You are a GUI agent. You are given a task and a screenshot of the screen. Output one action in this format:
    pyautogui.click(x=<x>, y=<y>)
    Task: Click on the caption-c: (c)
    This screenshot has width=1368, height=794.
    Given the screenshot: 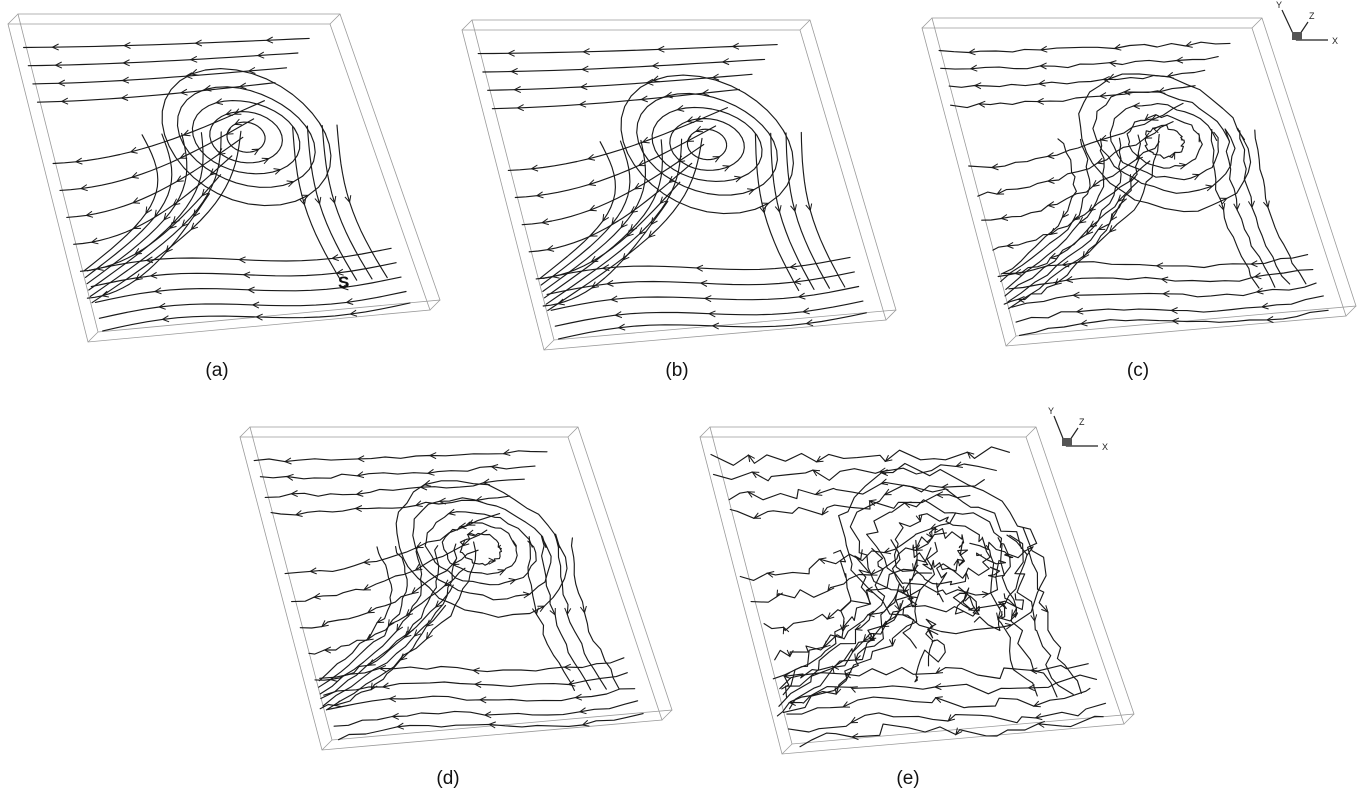 What is the action you would take?
    pyautogui.click(x=1138, y=370)
    